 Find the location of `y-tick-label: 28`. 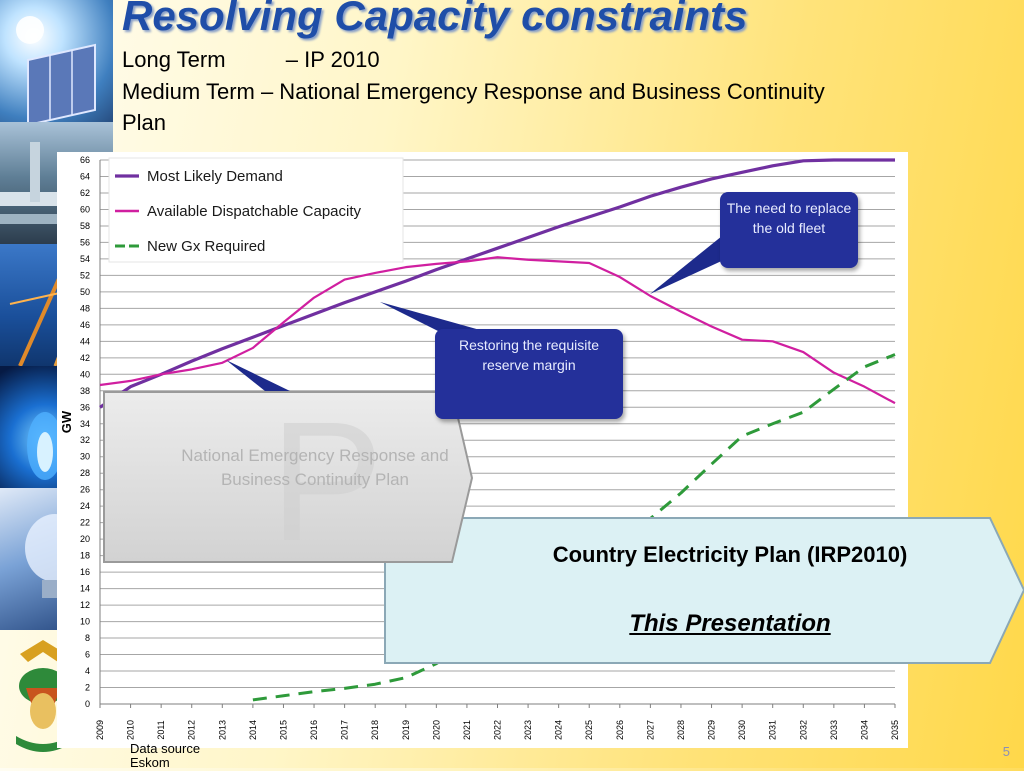

y-tick-label: 28 is located at coordinates (85, 473).